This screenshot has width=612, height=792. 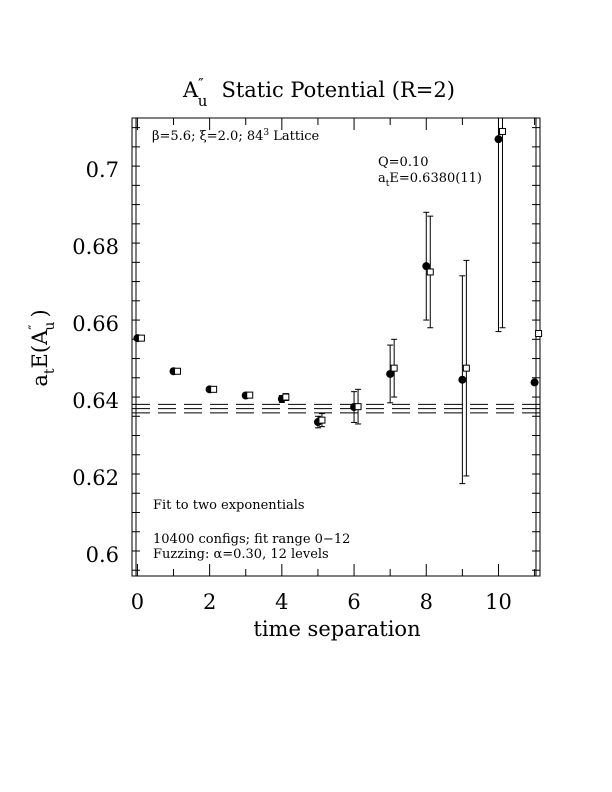 What do you see at coordinates (95, 324) in the screenshot?
I see `y-tick-label: 0.66` at bounding box center [95, 324].